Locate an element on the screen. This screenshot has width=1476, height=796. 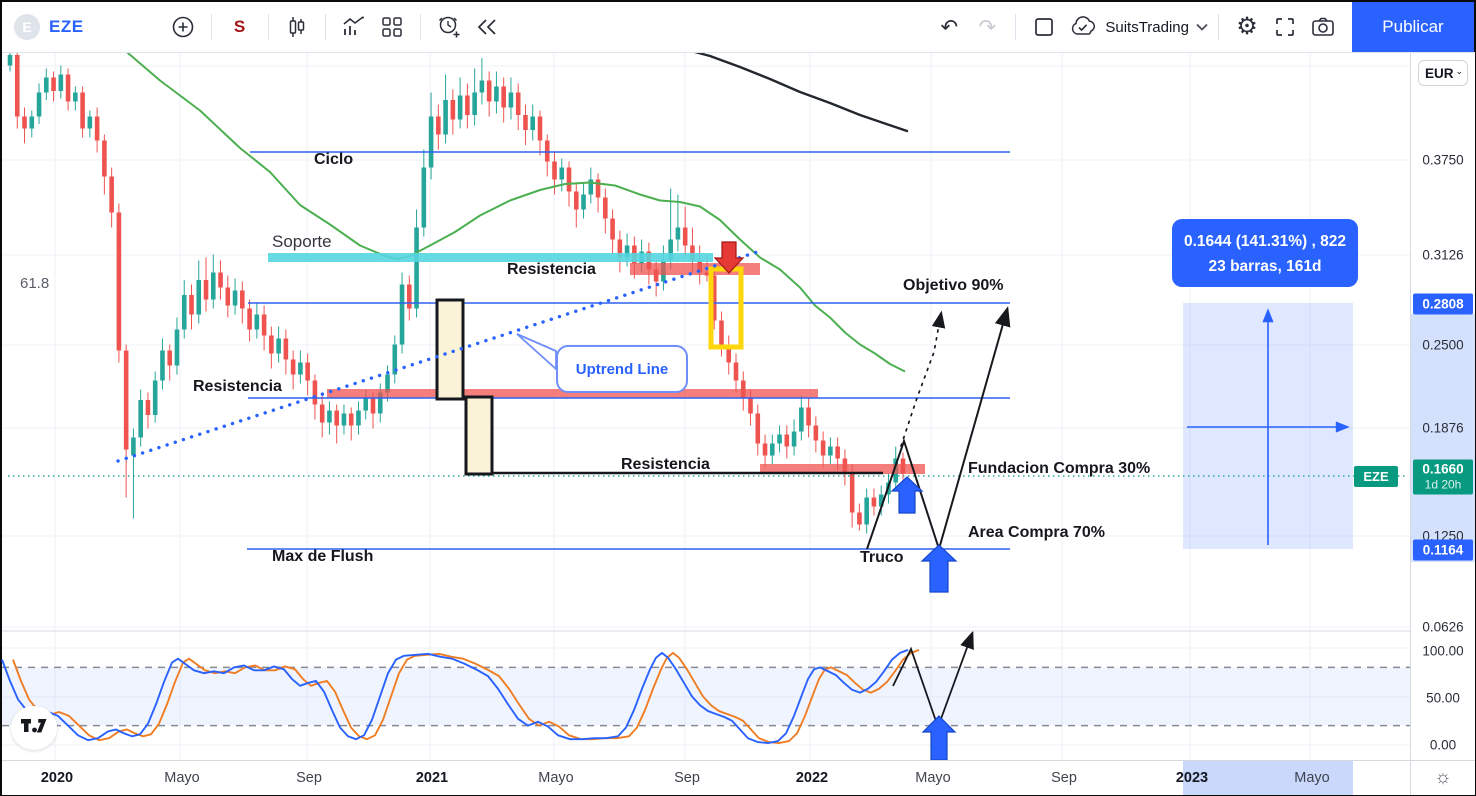
sun-icon: ☼ is located at coordinates (1443, 777).